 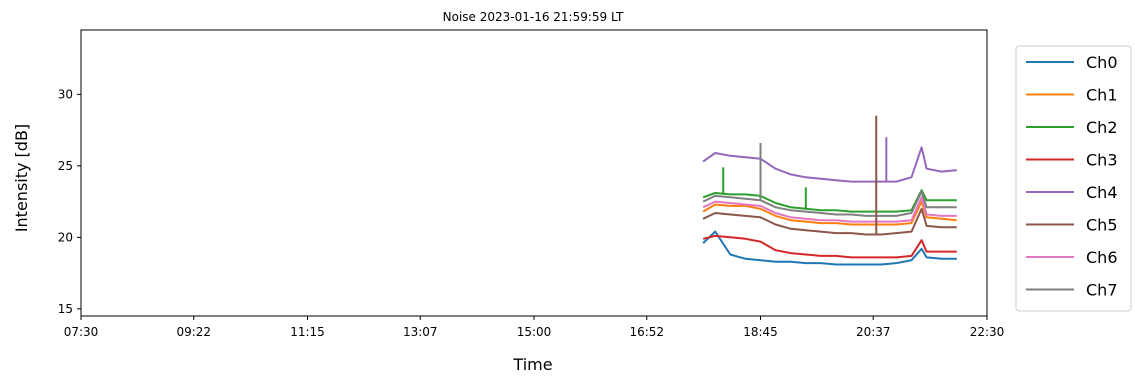 I want to click on legend-label-ch2: Ch2, so click(x=1102, y=127).